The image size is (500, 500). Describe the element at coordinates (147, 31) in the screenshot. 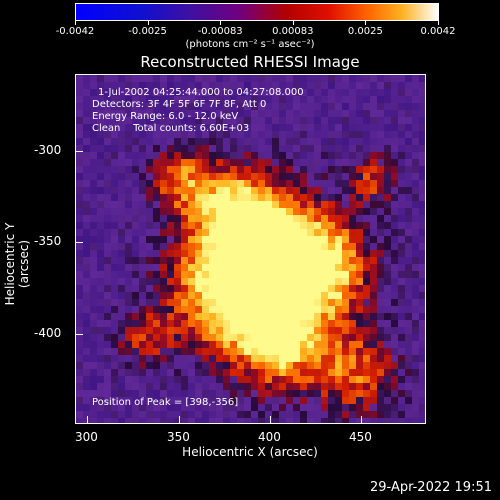

I see `colorbar-tick-label: -0.0025` at that location.